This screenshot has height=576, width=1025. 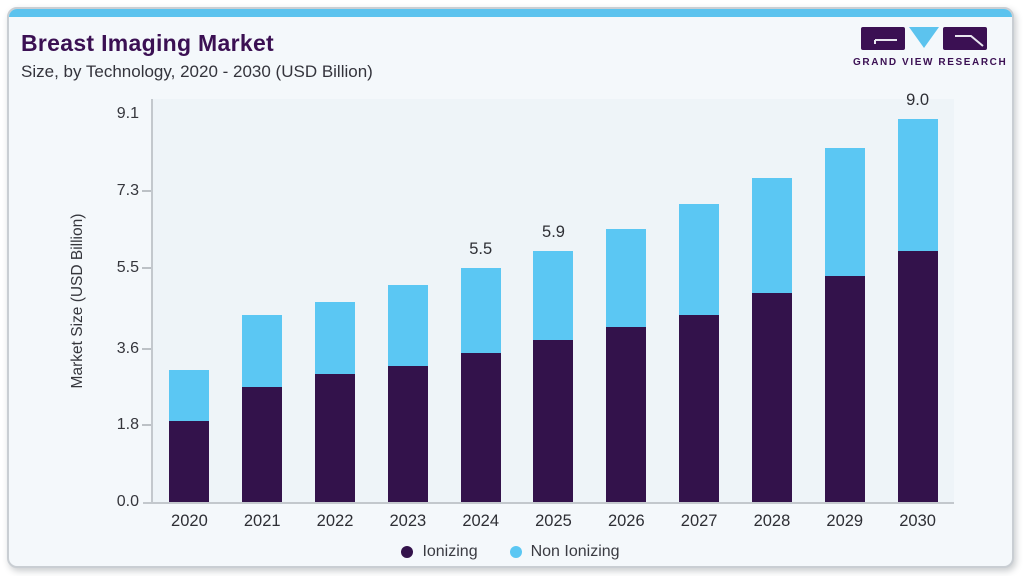 I want to click on bar-2024, so click(x=480, y=385).